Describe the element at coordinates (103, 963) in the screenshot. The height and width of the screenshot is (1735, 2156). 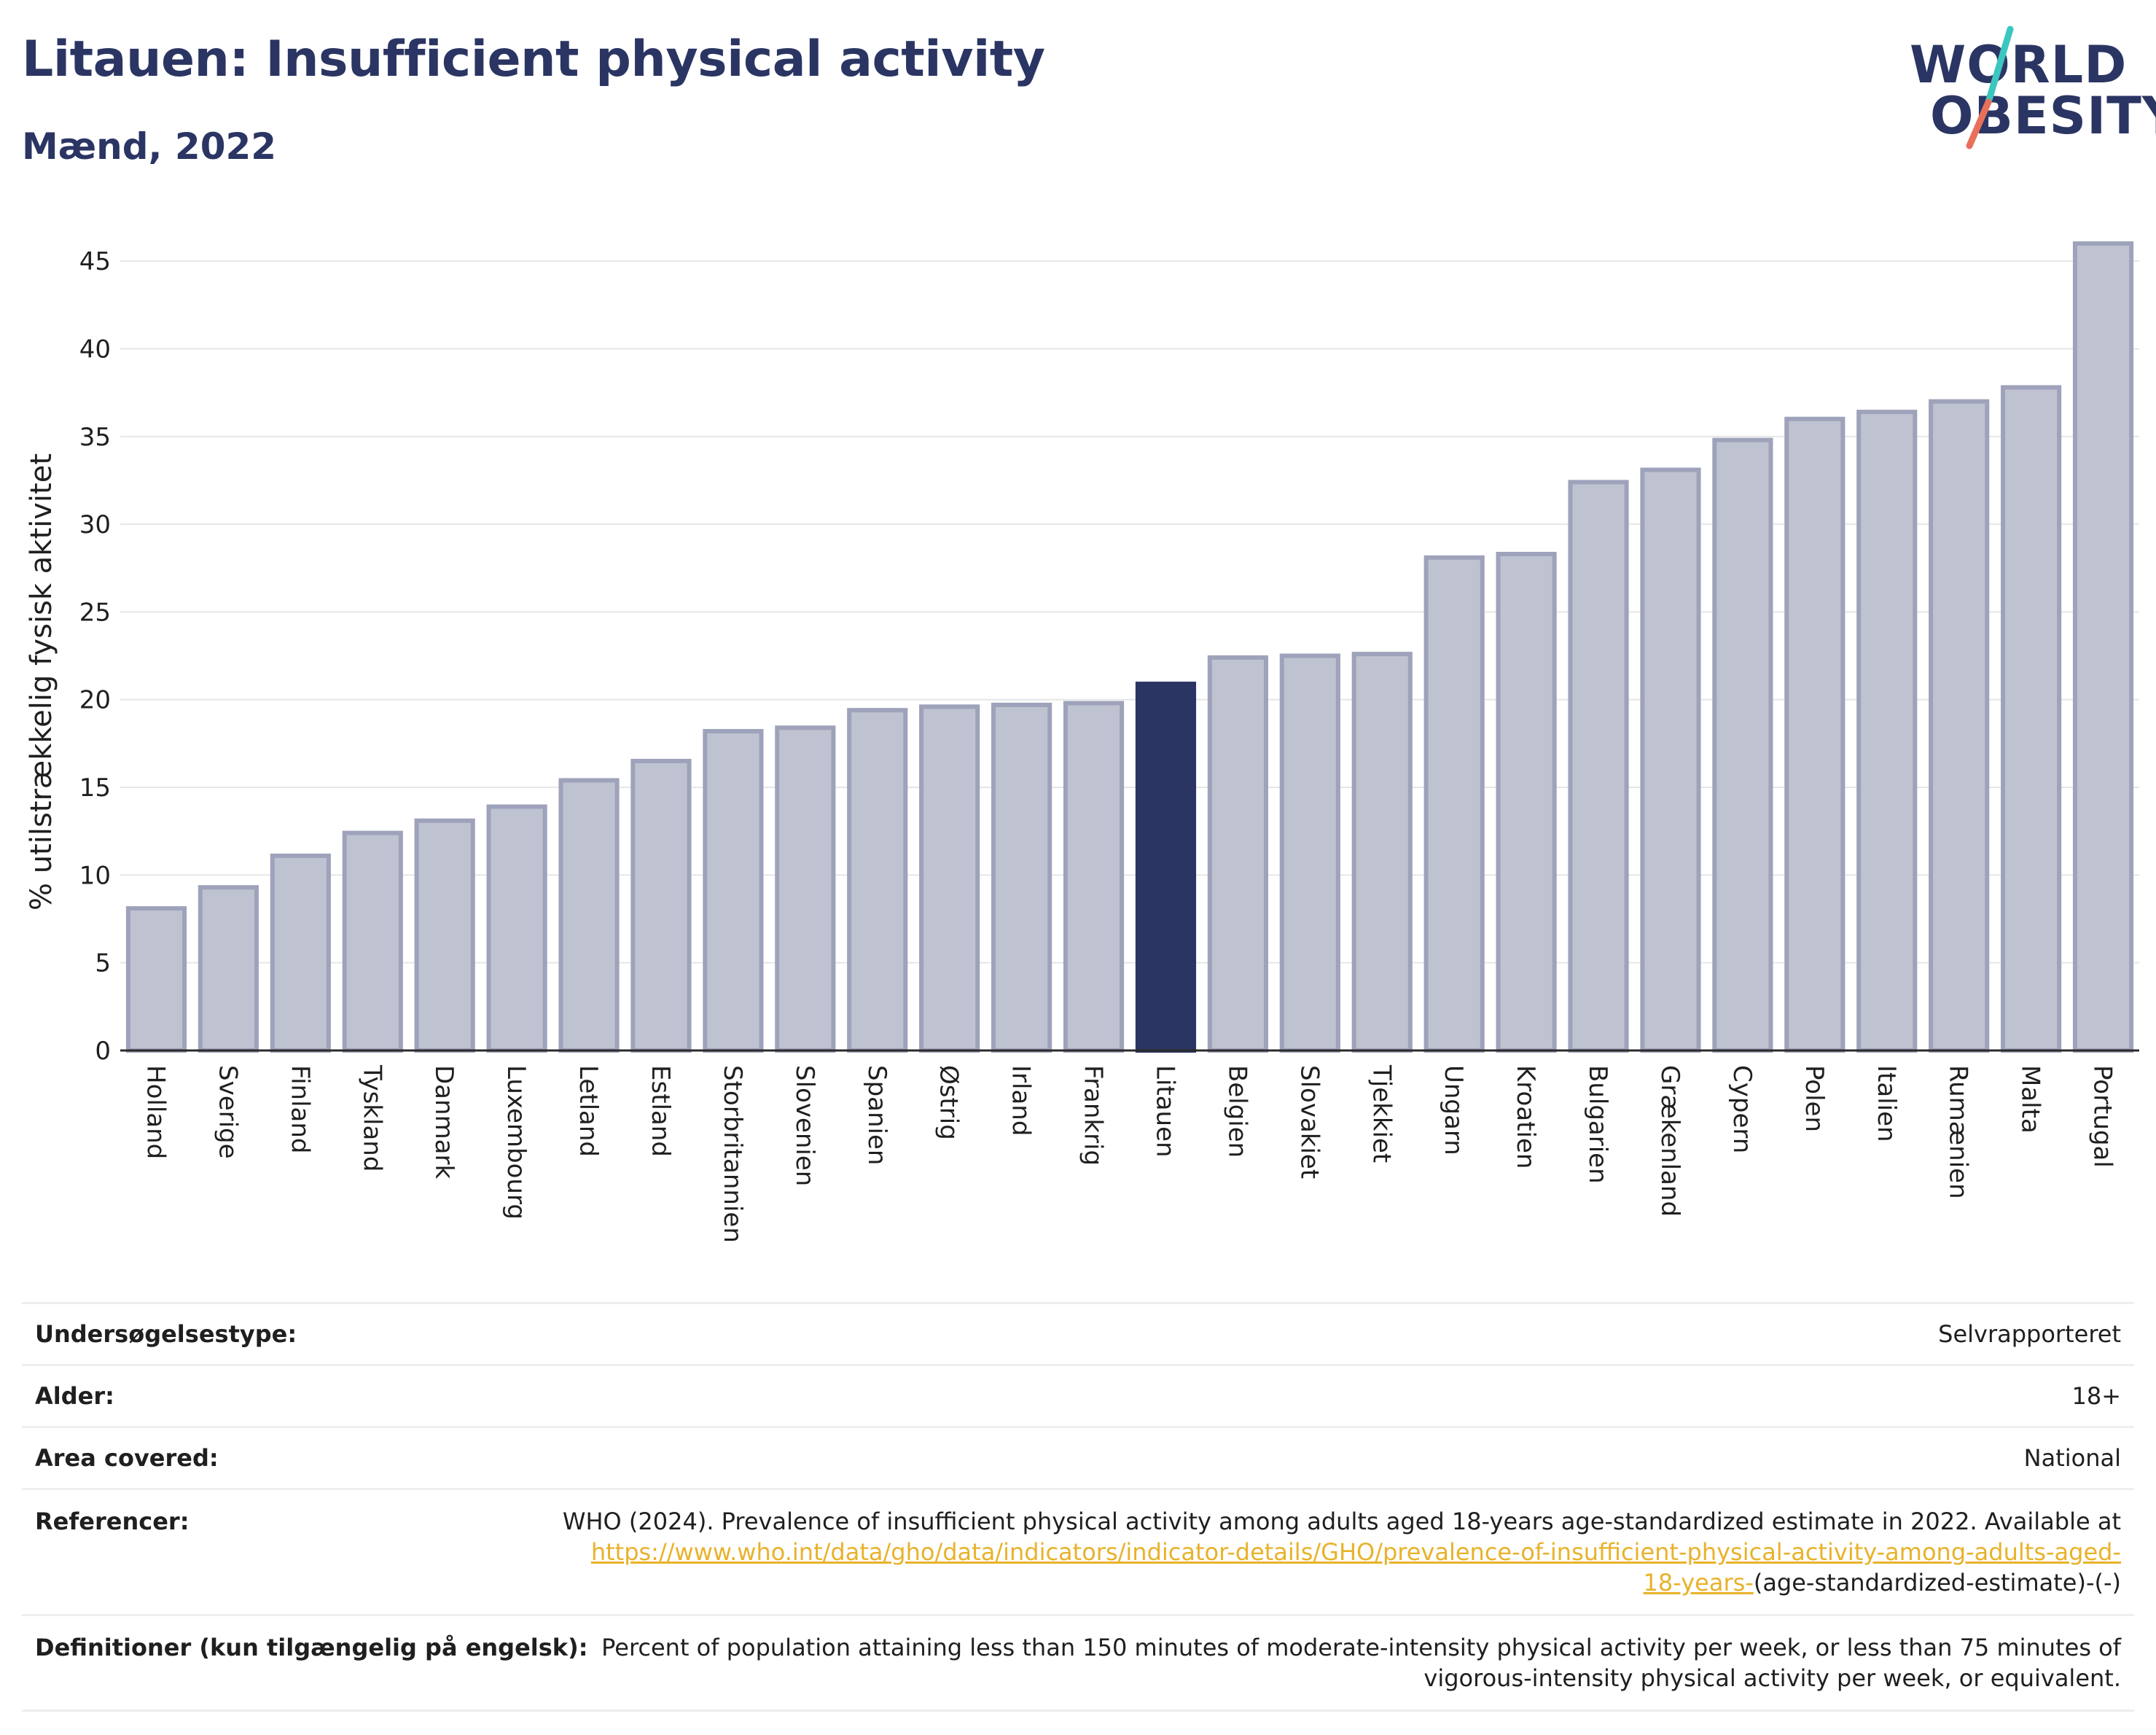
I see `y-tick-label: 5` at that location.